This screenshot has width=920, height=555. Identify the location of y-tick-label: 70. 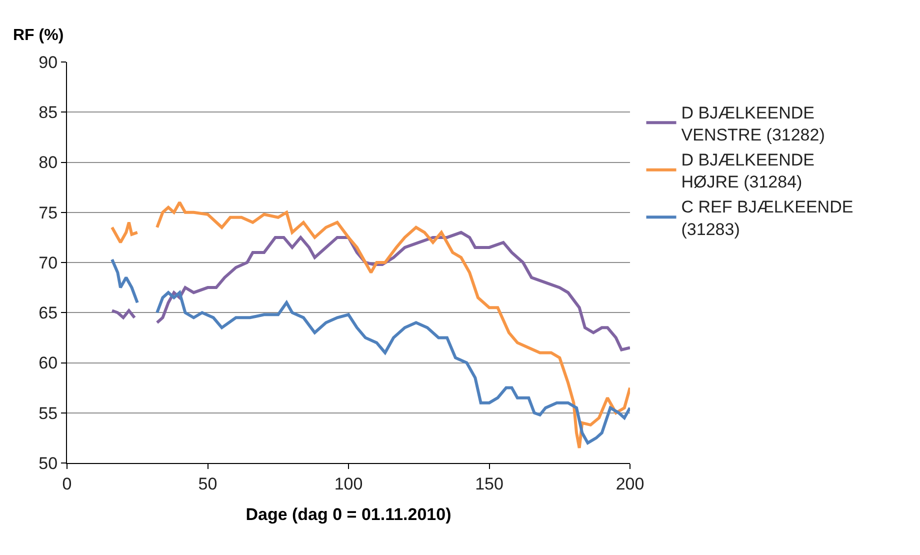
(48, 262).